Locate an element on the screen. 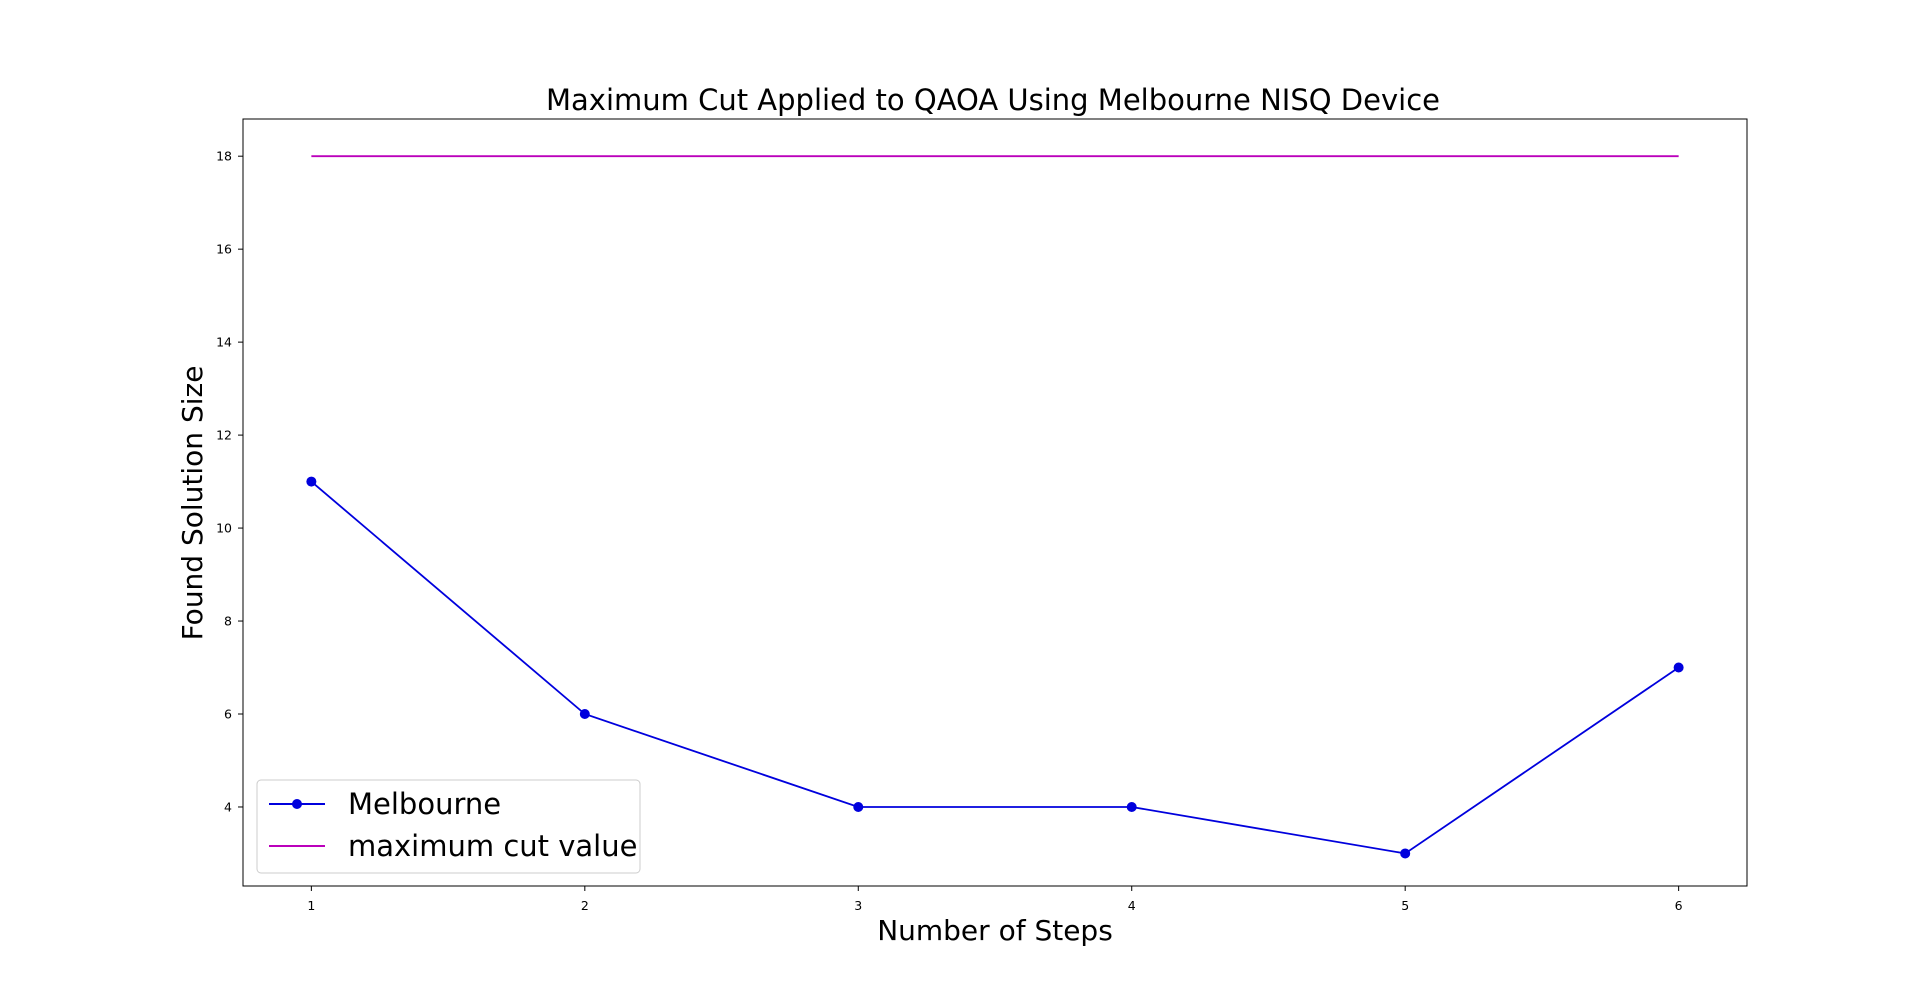 This screenshot has width=1920, height=986. y-tick-label: 8 is located at coordinates (228, 621).